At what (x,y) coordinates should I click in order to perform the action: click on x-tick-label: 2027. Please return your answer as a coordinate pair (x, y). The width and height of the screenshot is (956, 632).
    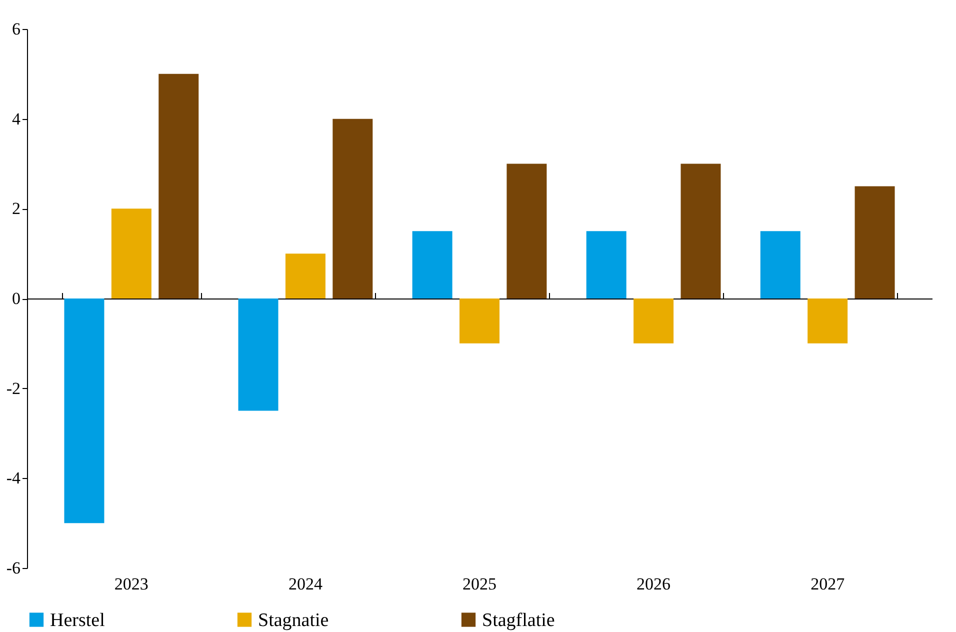
    Looking at the image, I should click on (828, 584).